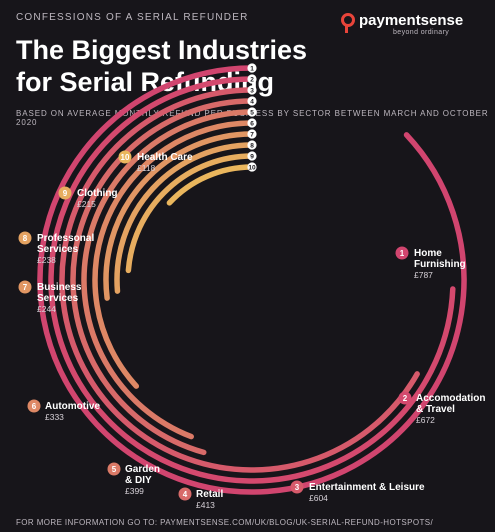  I want to click on brand-name: paymentsense, so click(411, 20).